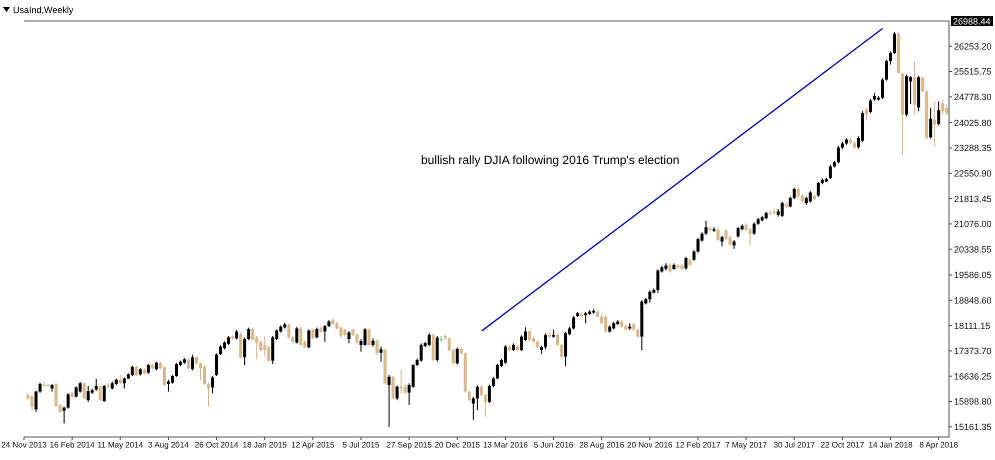 Image resolution: width=995 pixels, height=460 pixels. Describe the element at coordinates (939, 445) in the screenshot. I see `x-tick-label: 8 Apr 2018` at that location.